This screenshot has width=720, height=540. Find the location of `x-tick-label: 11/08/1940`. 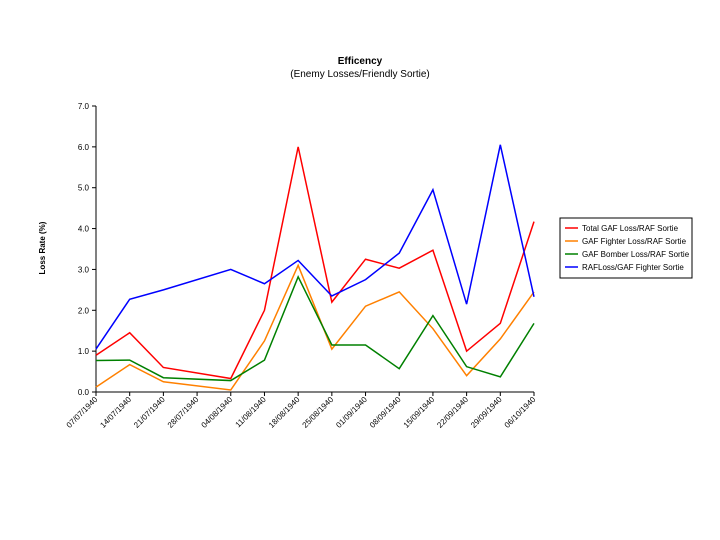

x-tick-label: 11/08/1940 is located at coordinates (251, 412).